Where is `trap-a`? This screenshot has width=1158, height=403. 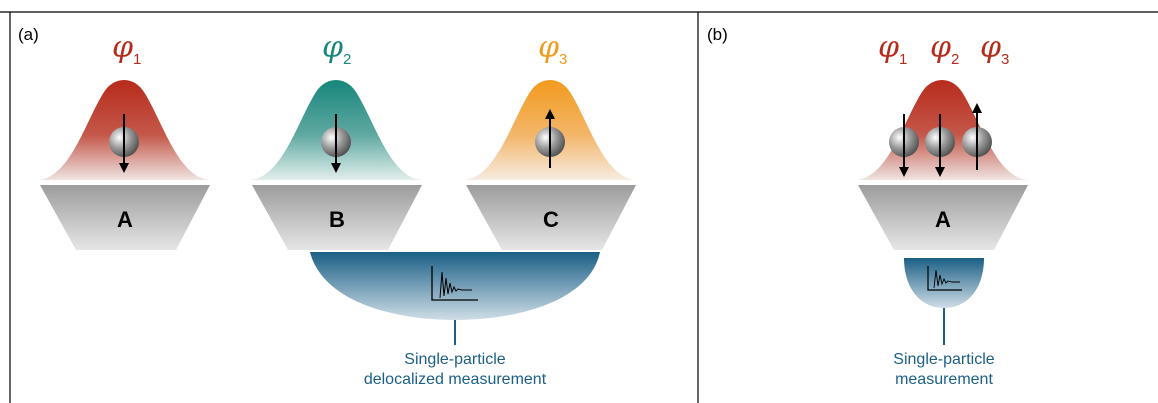
trap-a is located at coordinates (125, 217).